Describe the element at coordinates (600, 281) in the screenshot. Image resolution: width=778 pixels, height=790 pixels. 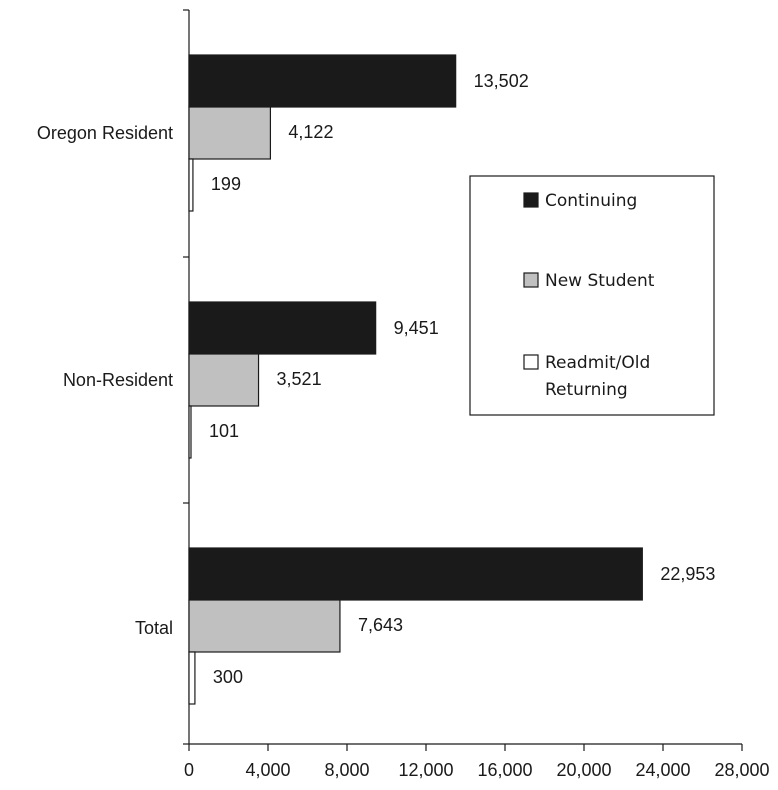
I see `legend-label: New Student` at that location.